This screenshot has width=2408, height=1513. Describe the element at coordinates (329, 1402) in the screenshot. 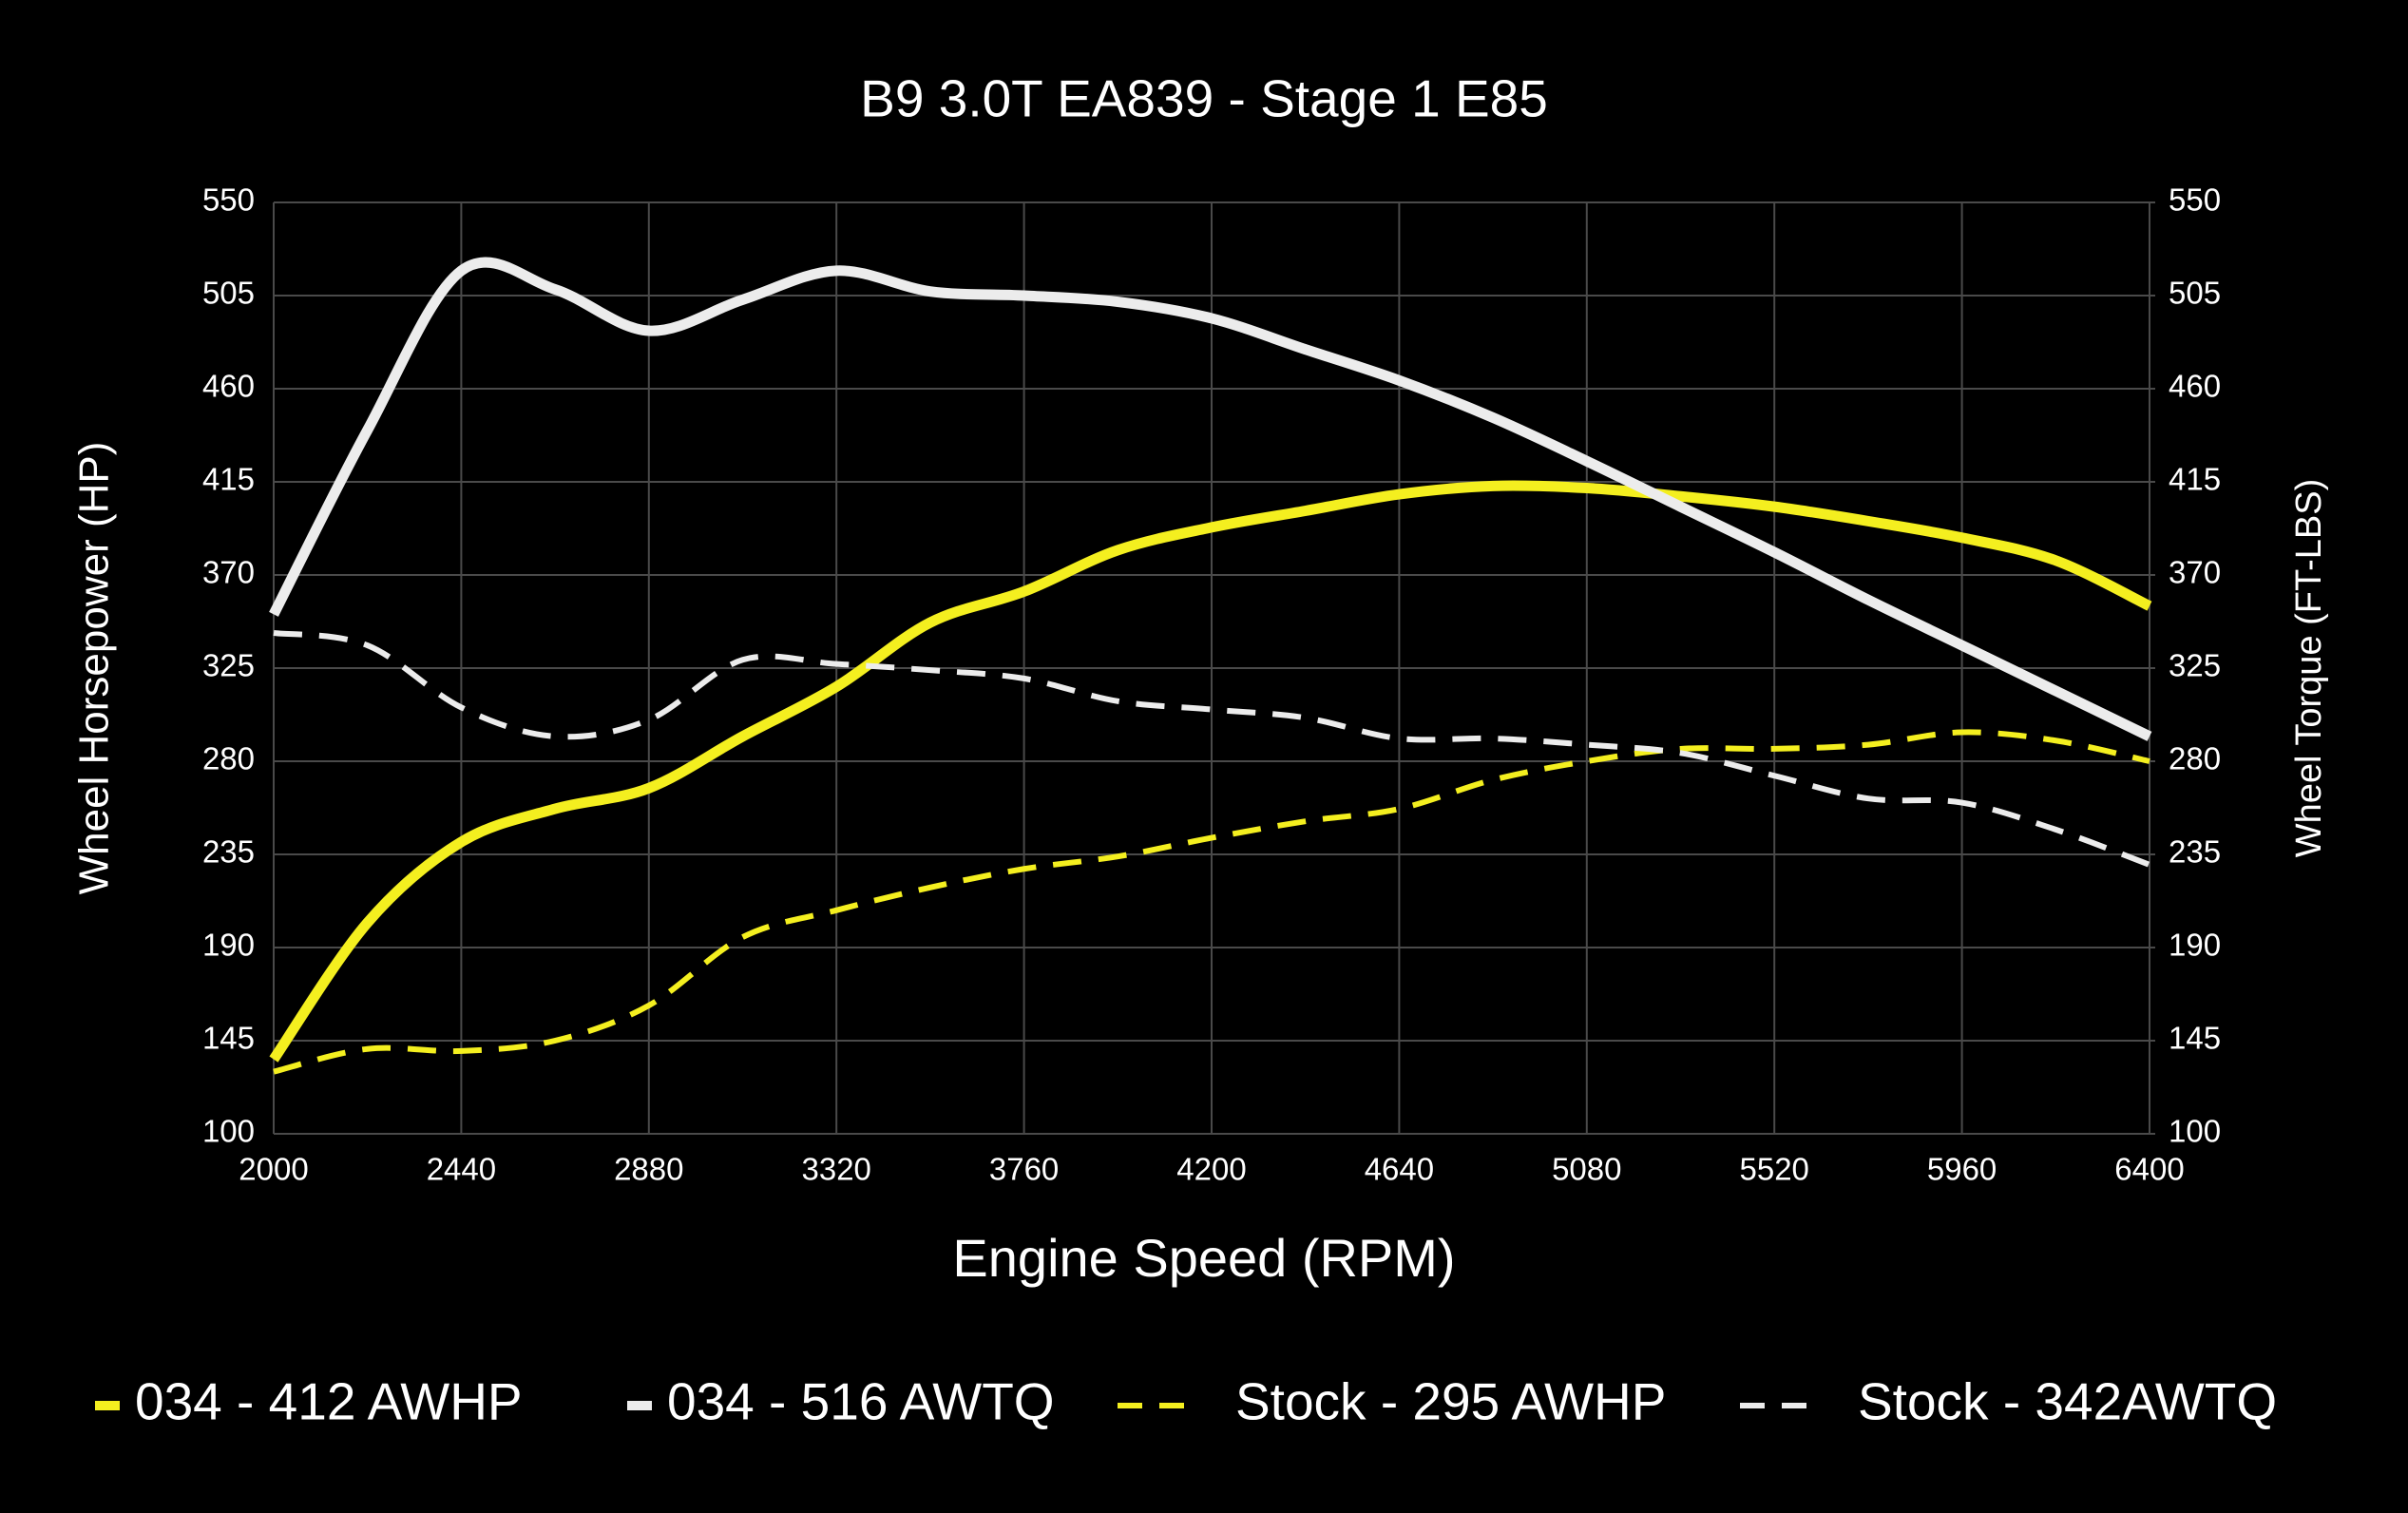

I see `legend-label: 034 - 412 AWHP` at that location.